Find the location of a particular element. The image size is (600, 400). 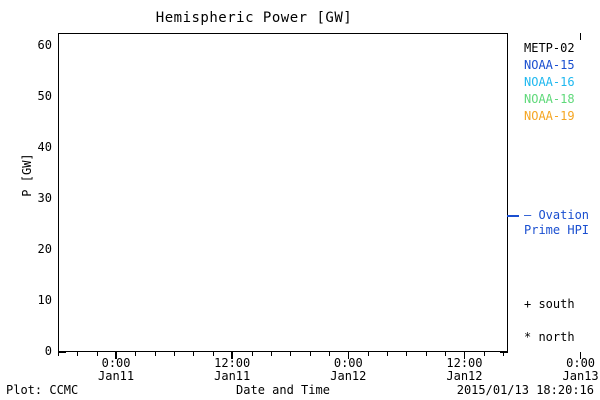

x-tick-label: 12:00 Jan12 is located at coordinates (464, 370).